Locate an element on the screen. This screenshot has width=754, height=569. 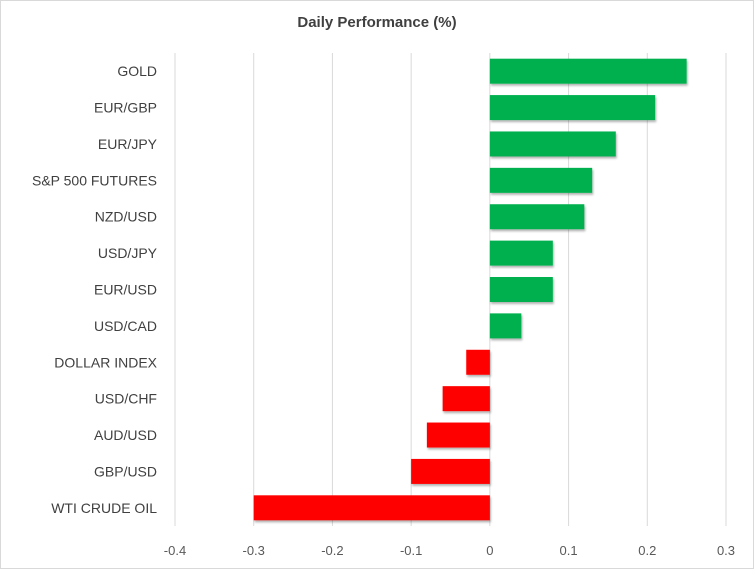
category-label: EUR/USD is located at coordinates (125, 290).